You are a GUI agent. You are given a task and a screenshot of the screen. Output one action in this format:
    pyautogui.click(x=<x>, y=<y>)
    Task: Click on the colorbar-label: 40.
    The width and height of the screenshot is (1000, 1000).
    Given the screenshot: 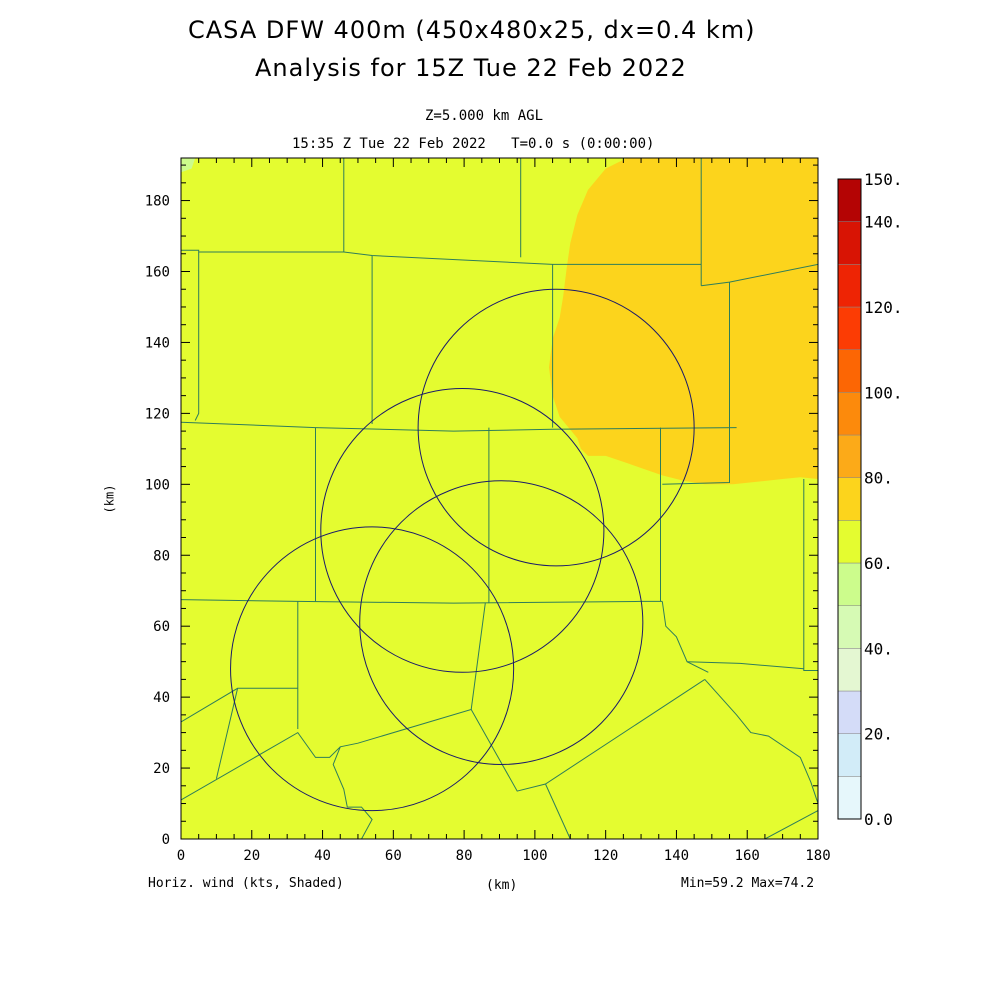 What is the action you would take?
    pyautogui.click(x=878, y=648)
    